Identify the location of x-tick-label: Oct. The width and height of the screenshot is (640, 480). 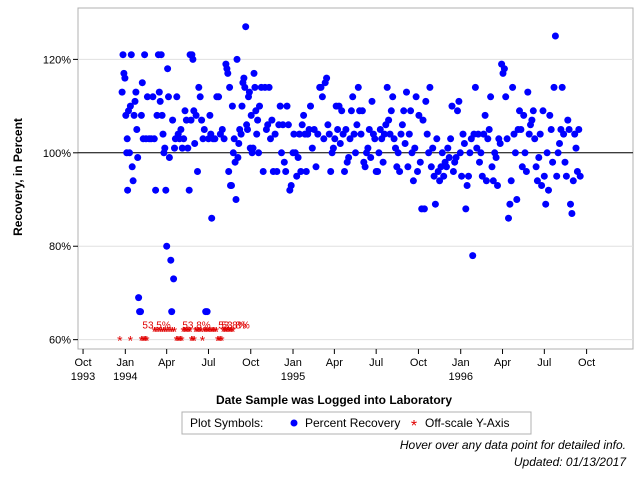
(418, 363).